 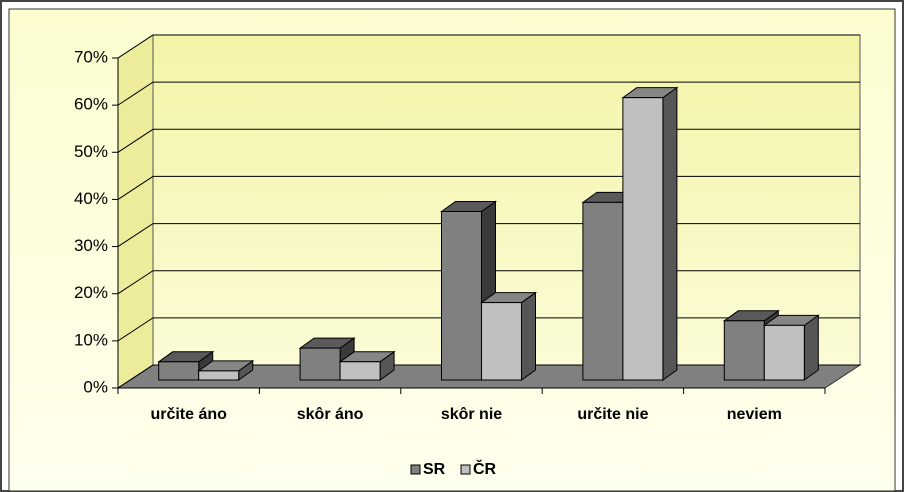 I want to click on y-tick-label: 20%, so click(x=91, y=292).